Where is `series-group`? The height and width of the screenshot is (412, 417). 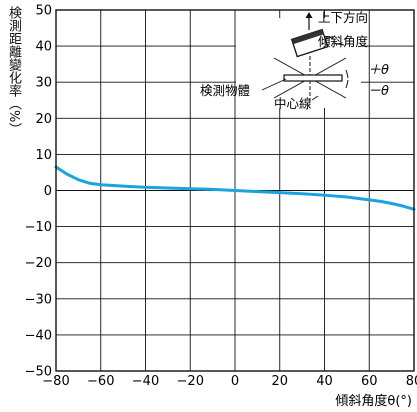
series-group is located at coordinates (235, 188).